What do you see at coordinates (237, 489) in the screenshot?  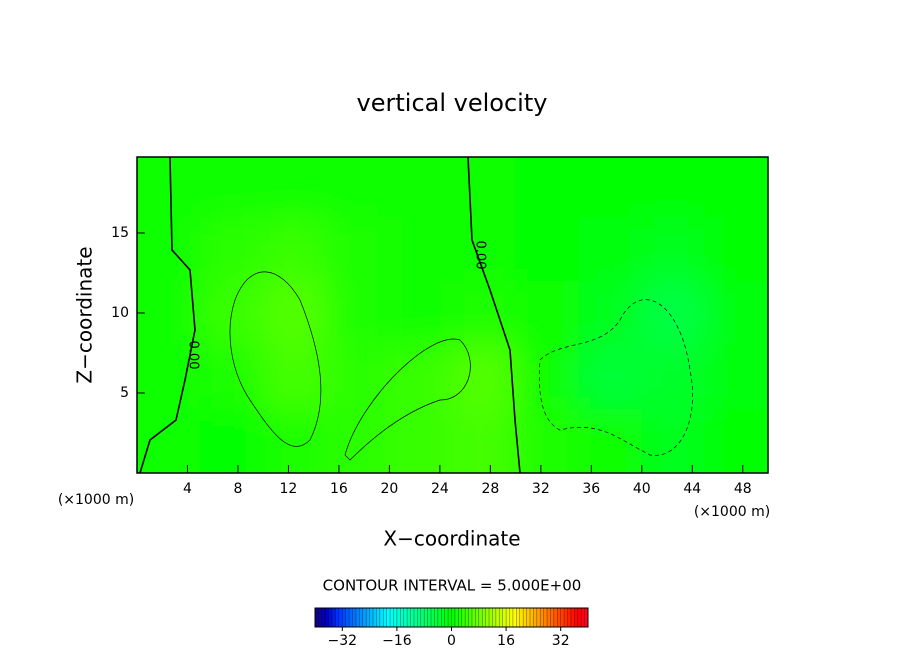 I see `x-tick-label: 8` at bounding box center [237, 489].